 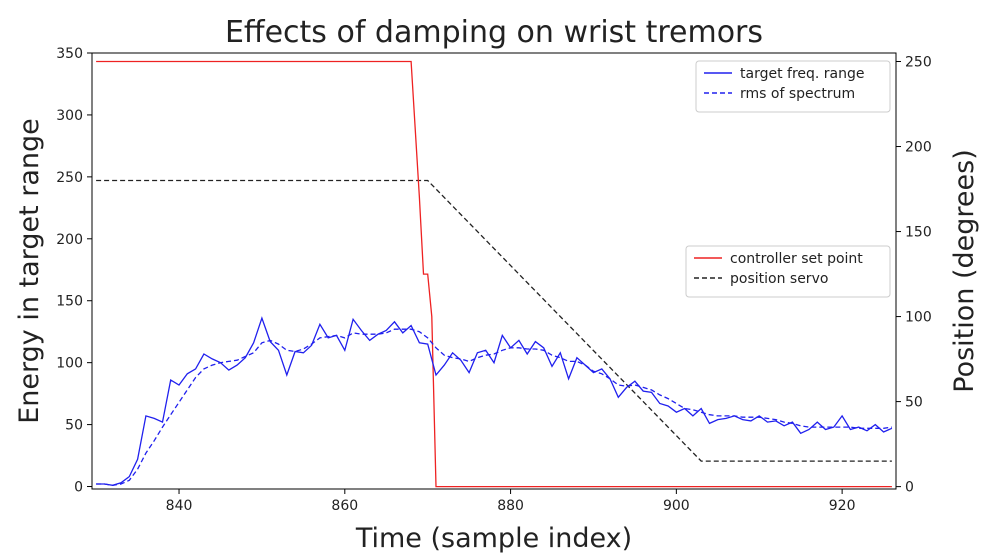 I want to click on legend-label: rms of spectrum, so click(x=797, y=94).